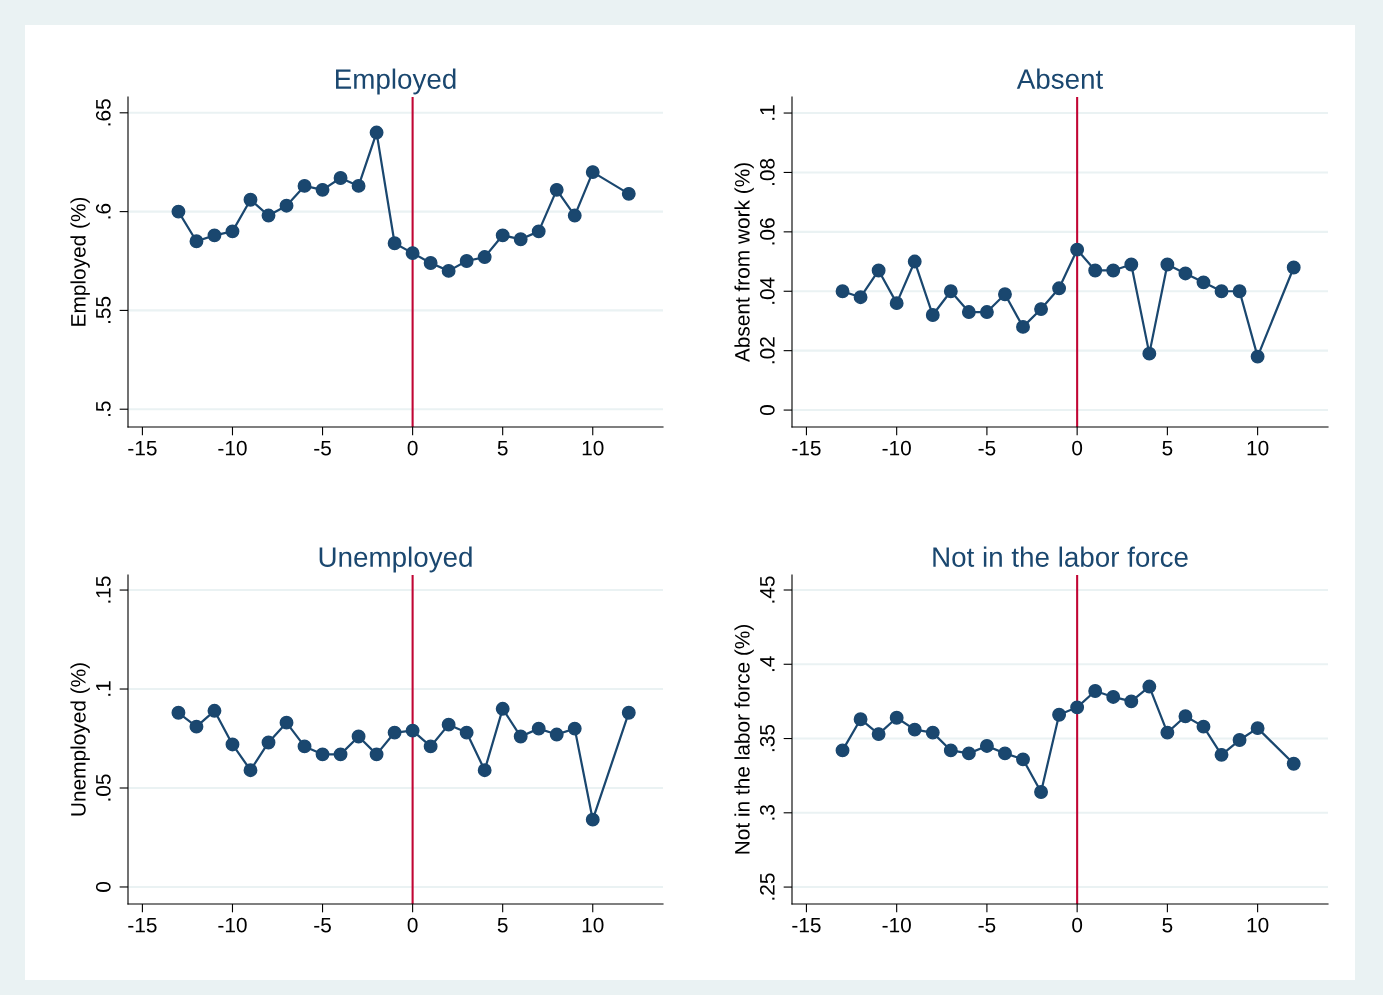 The height and width of the screenshot is (995, 1383). Describe the element at coordinates (103, 887) in the screenshot. I see `y-tick-label: 0` at that location.